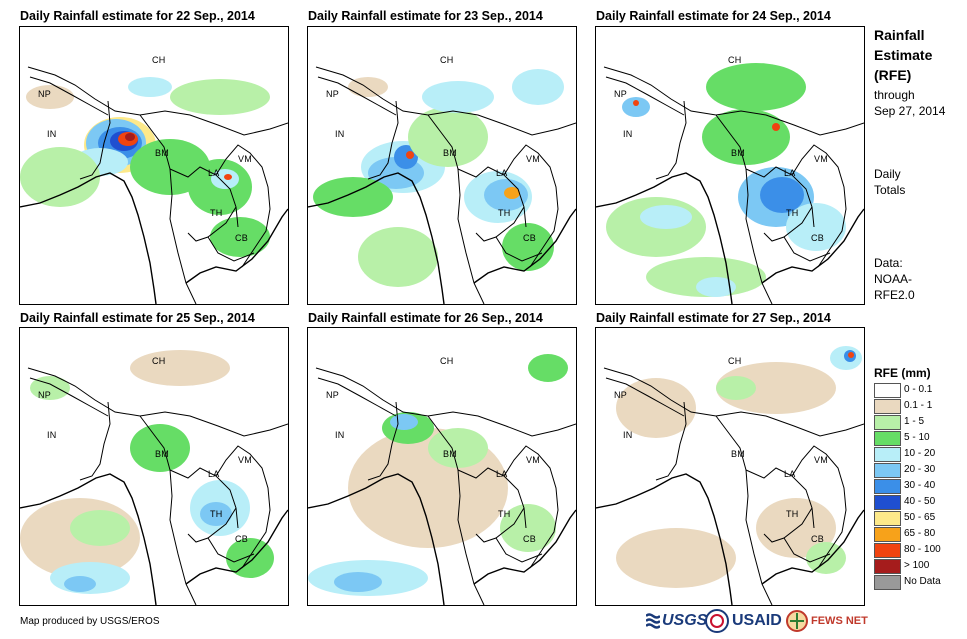  What do you see at coordinates (902, 373) in the screenshot?
I see `legend-title: RFE (mm)` at bounding box center [902, 373].